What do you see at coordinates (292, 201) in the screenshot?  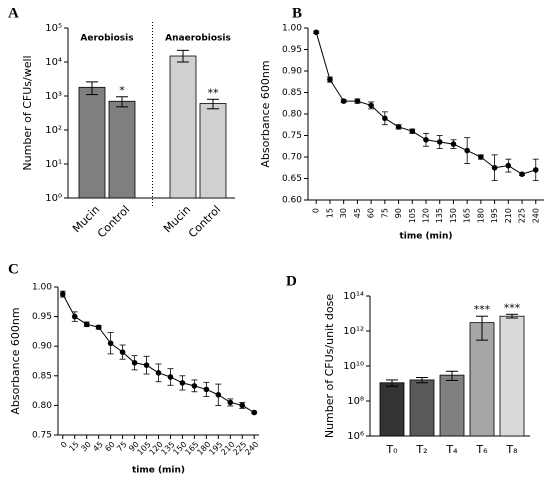 I see `y-tick-label: 0.60` at bounding box center [292, 201].